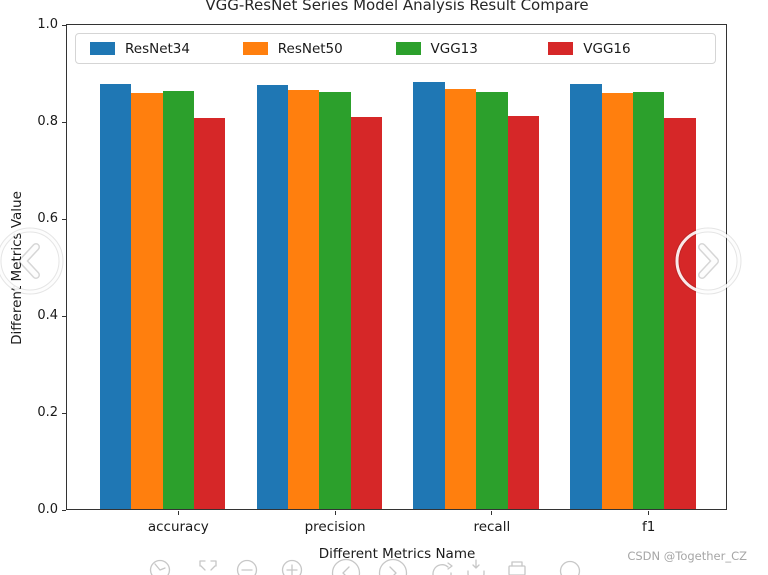 The height and width of the screenshot is (575, 768). I want to click on x-axis-label: Different Metrics Name, so click(397, 554).